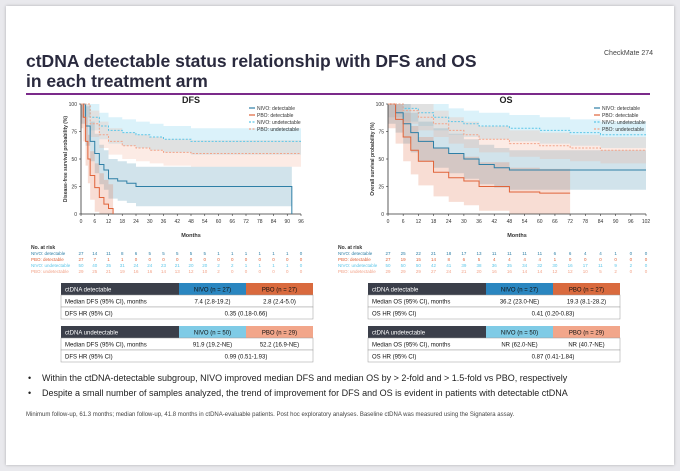 This screenshot has width=680, height=471. Describe the element at coordinates (108, 253) in the screenshot. I see `dfs-at-risk-value: 11` at that location.